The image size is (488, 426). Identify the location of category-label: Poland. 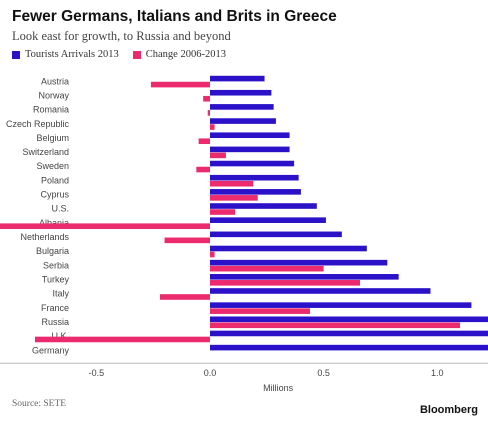
(55, 180).